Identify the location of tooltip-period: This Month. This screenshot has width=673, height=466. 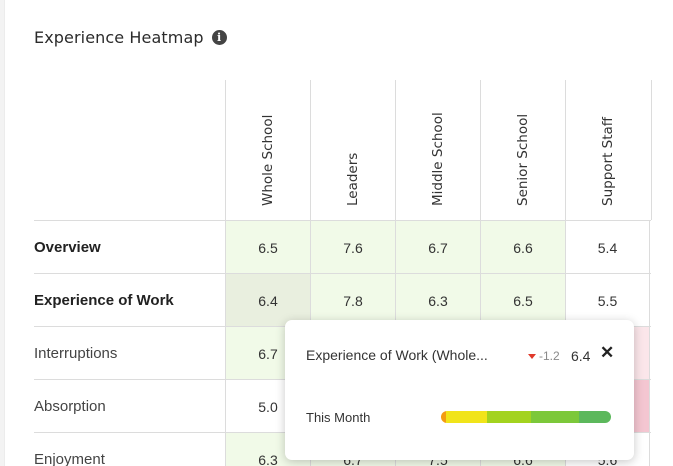
(338, 417).